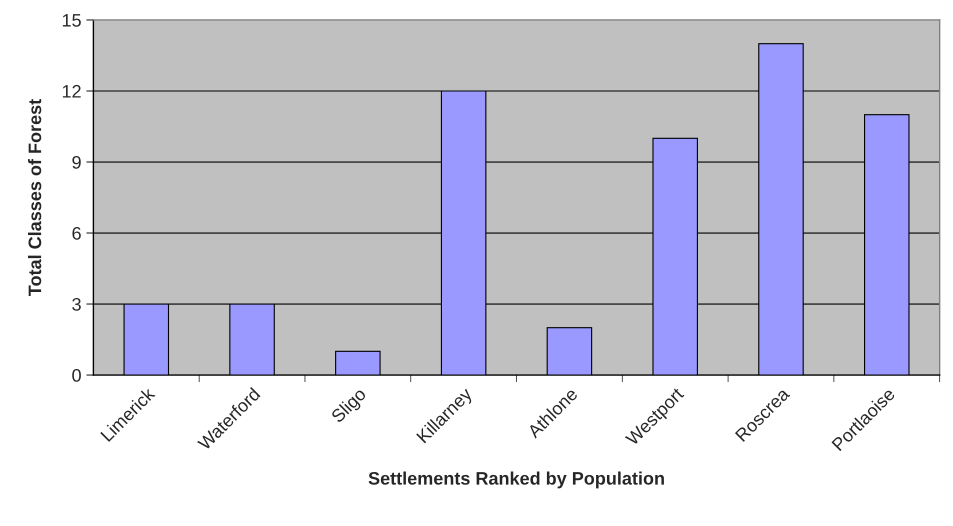  What do you see at coordinates (71, 91) in the screenshot?
I see `y-tick-label: 12` at bounding box center [71, 91].